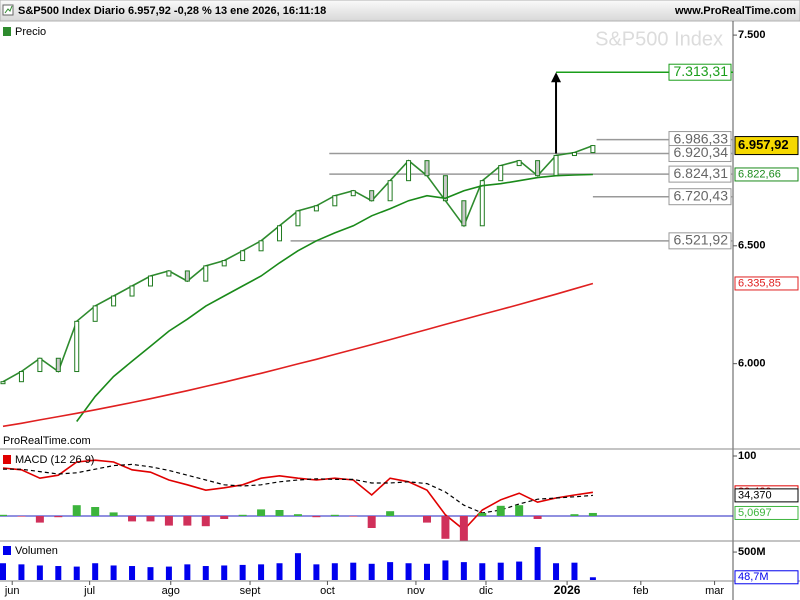  I want to click on header-icon, so click(8, 10).